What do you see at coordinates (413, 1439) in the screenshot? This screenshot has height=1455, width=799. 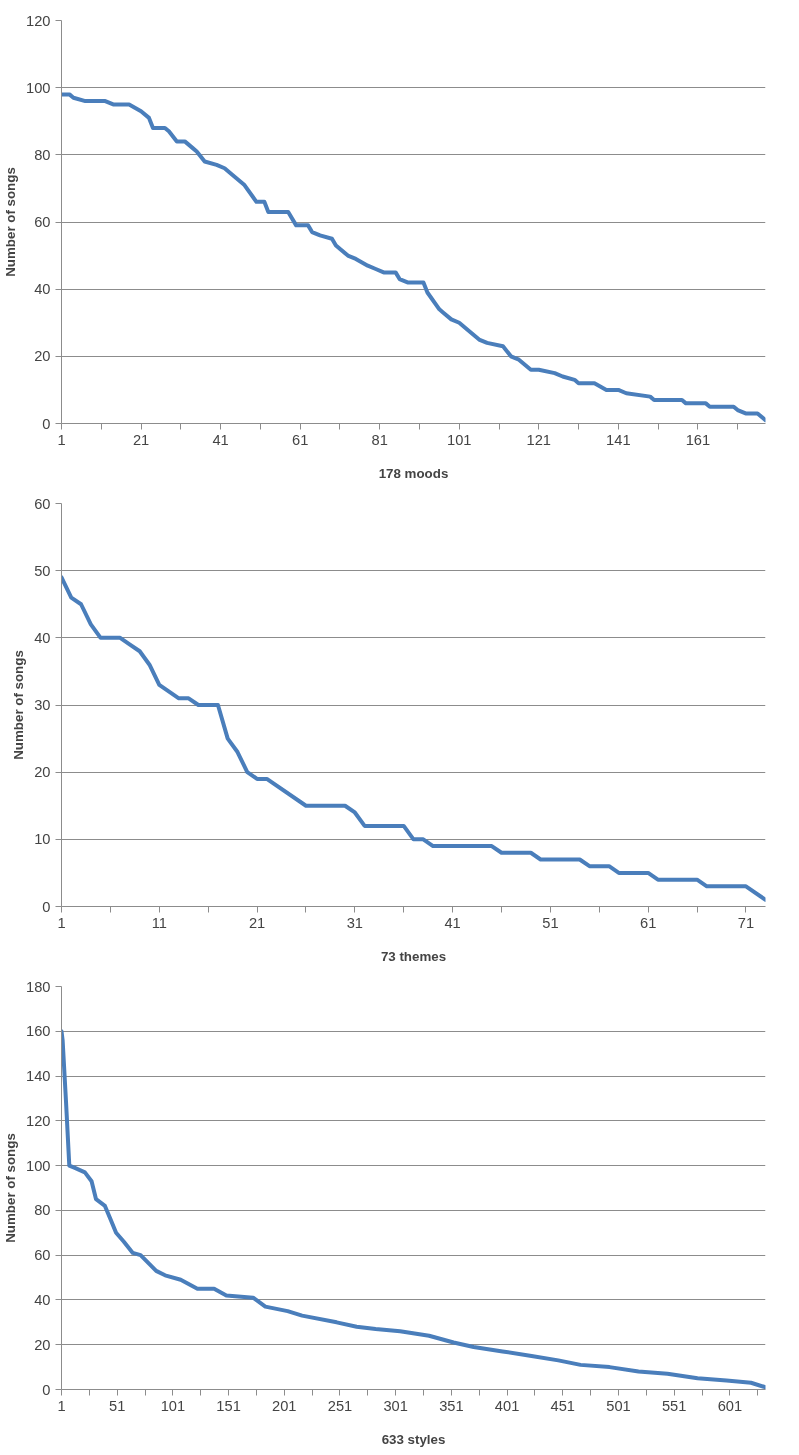 I see `x-axis-title: 633 styles` at bounding box center [413, 1439].